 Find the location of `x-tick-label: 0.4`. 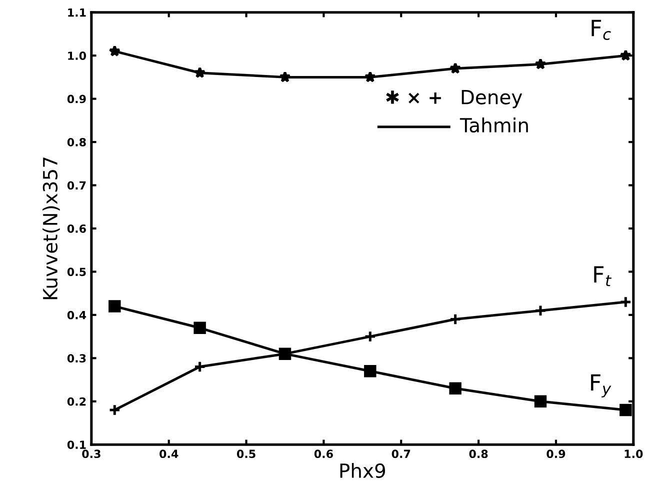

x-tick-label: 0.4 is located at coordinates (169, 454).